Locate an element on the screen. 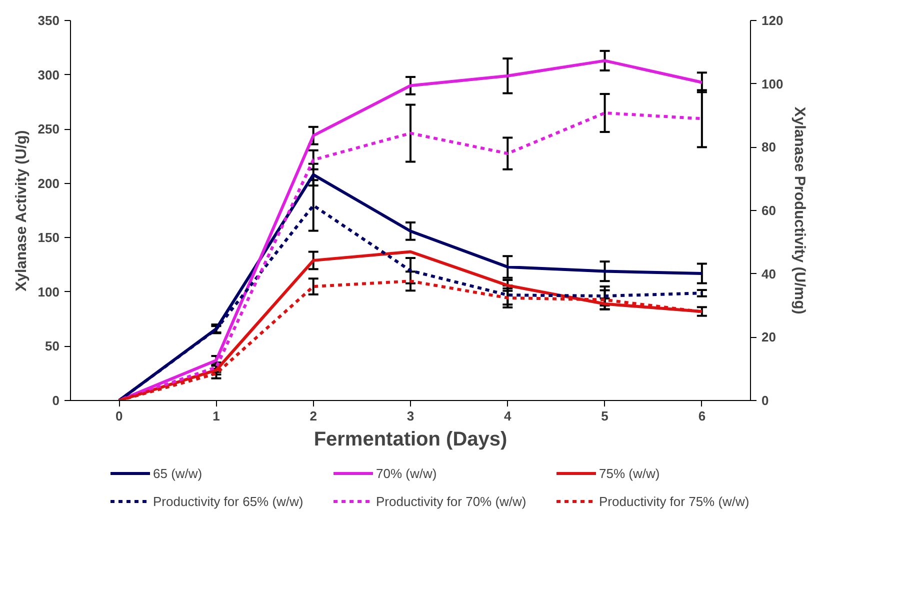  x-tick-label: 6 is located at coordinates (702, 416).